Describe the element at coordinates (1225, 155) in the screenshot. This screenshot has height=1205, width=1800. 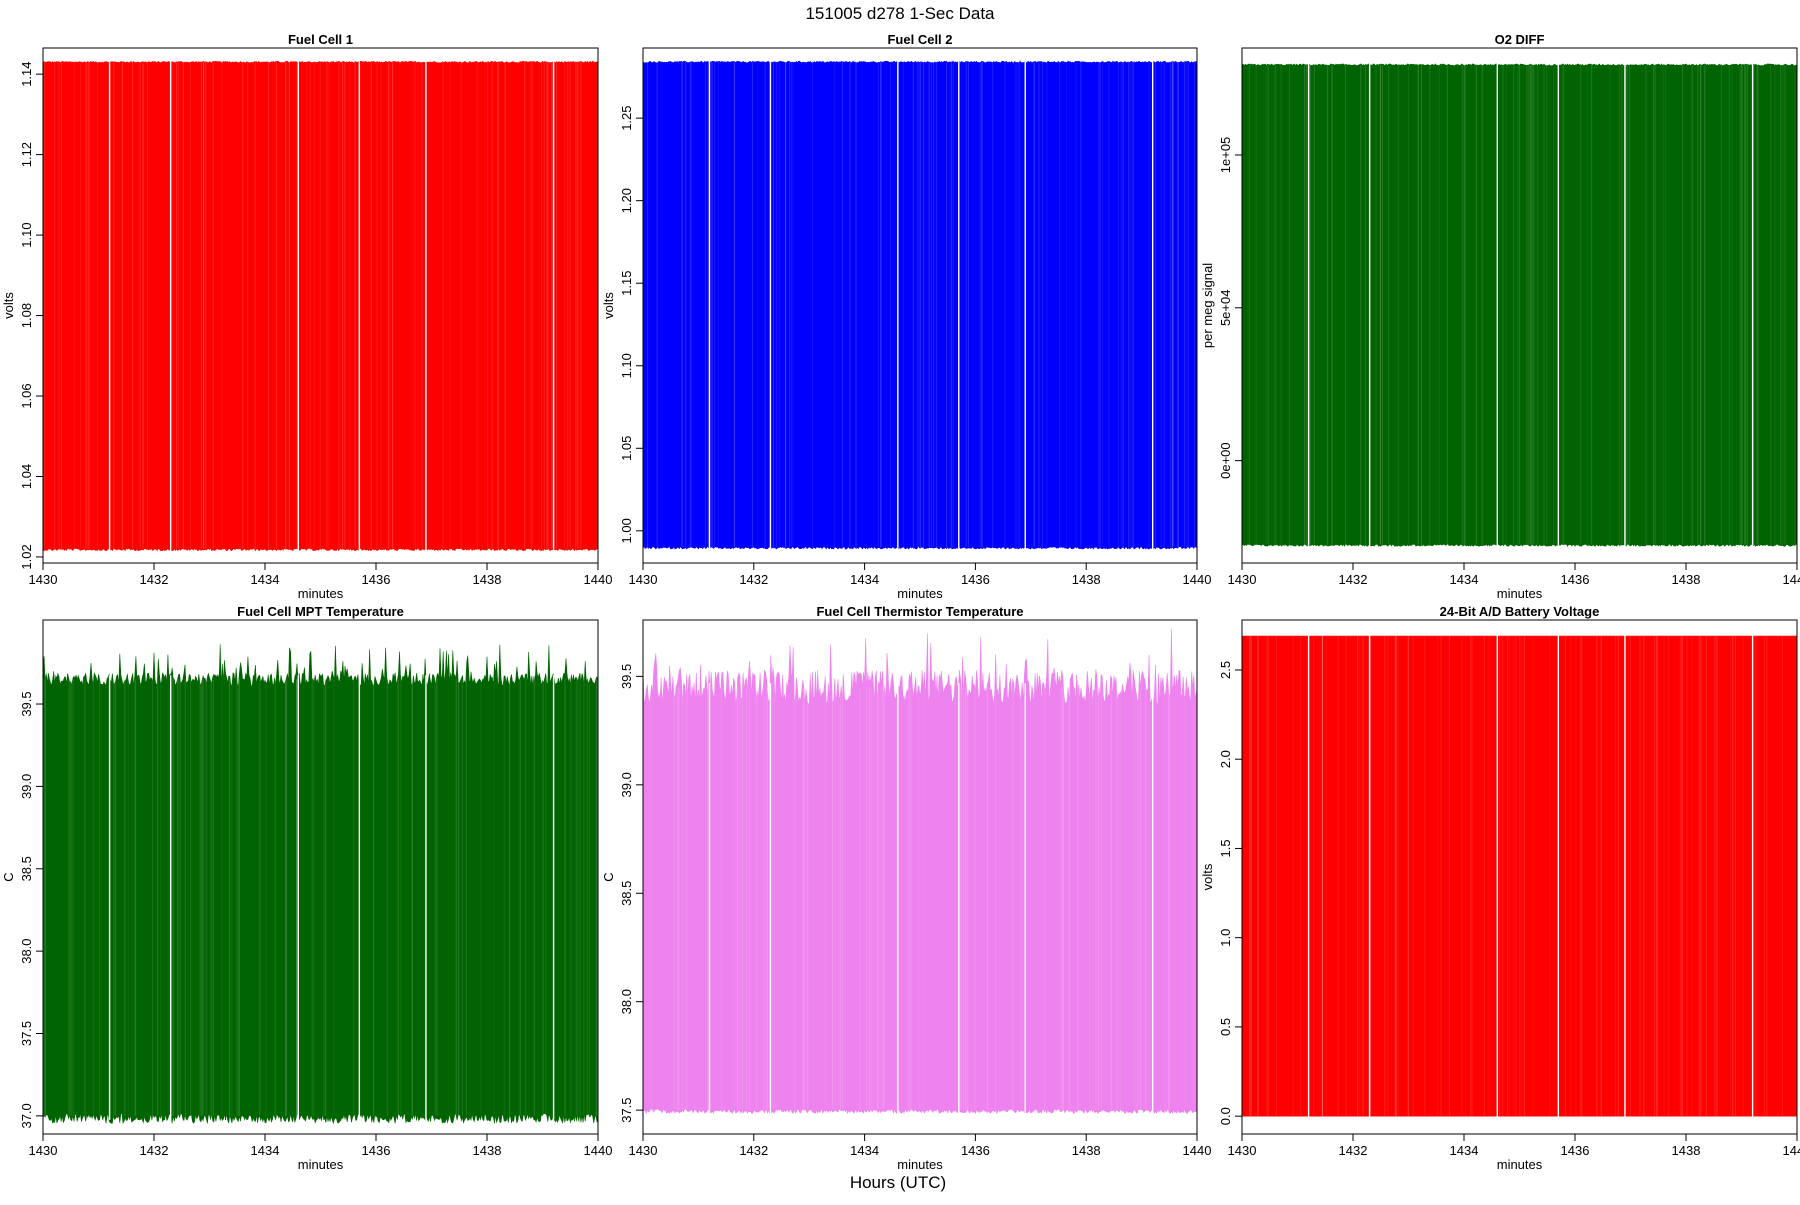
I see `y-tick-label: 1e+05` at that location.